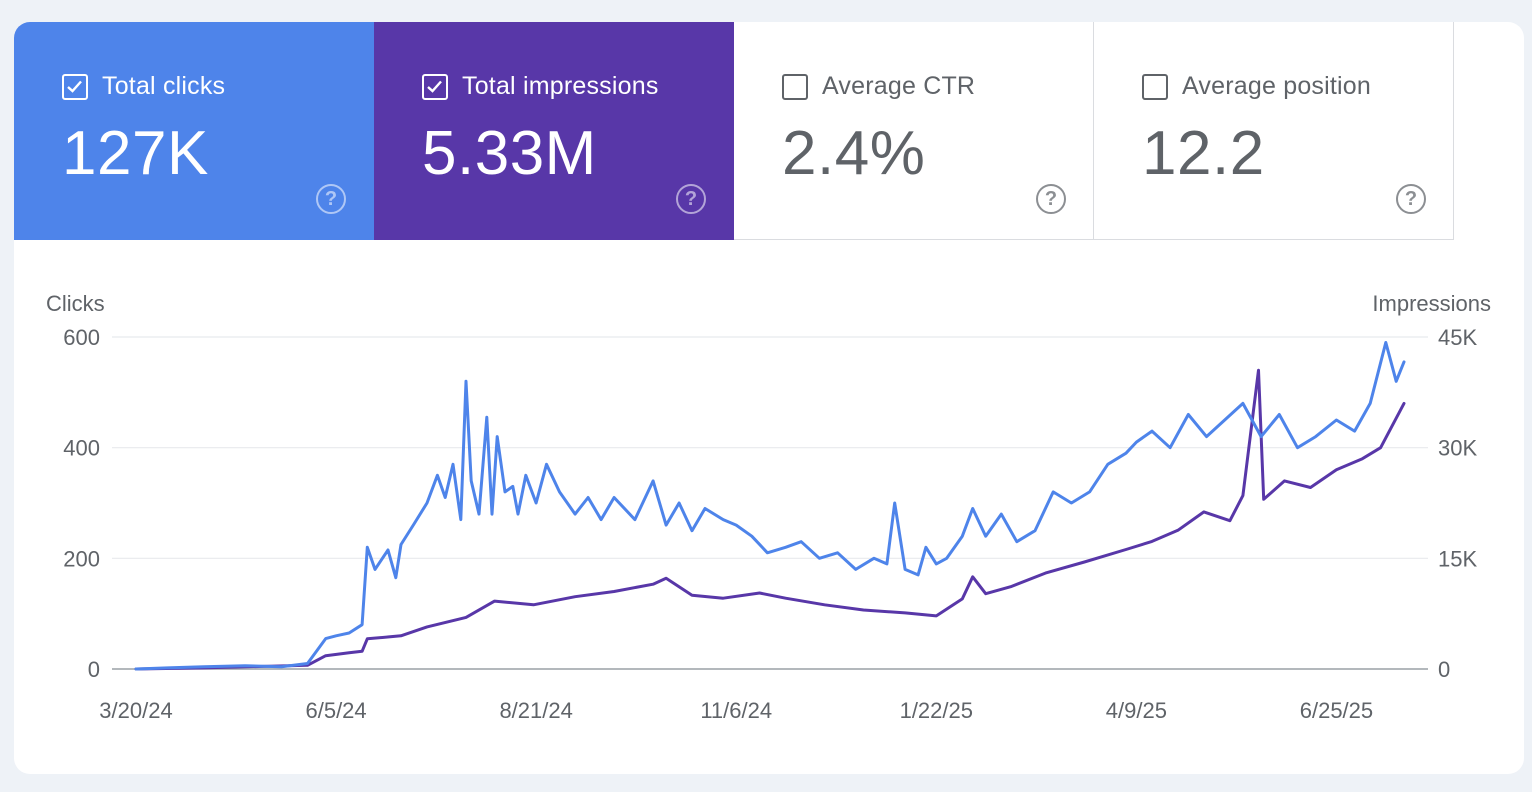 This screenshot has width=1532, height=792. Describe the element at coordinates (81, 337) in the screenshot. I see `left-tick-label: 600` at that location.